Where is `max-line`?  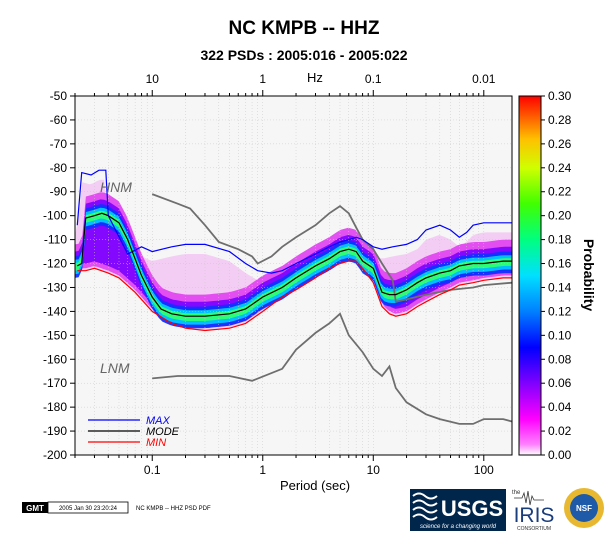
max-line is located at coordinates (294, 221).